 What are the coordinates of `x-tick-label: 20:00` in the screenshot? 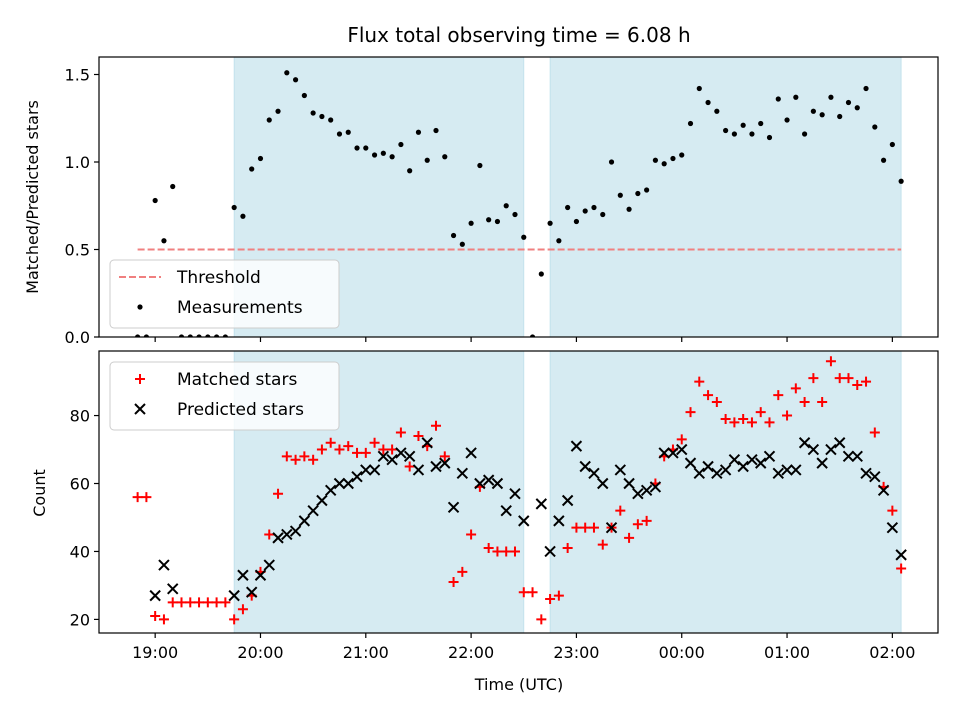 It's located at (260, 652).